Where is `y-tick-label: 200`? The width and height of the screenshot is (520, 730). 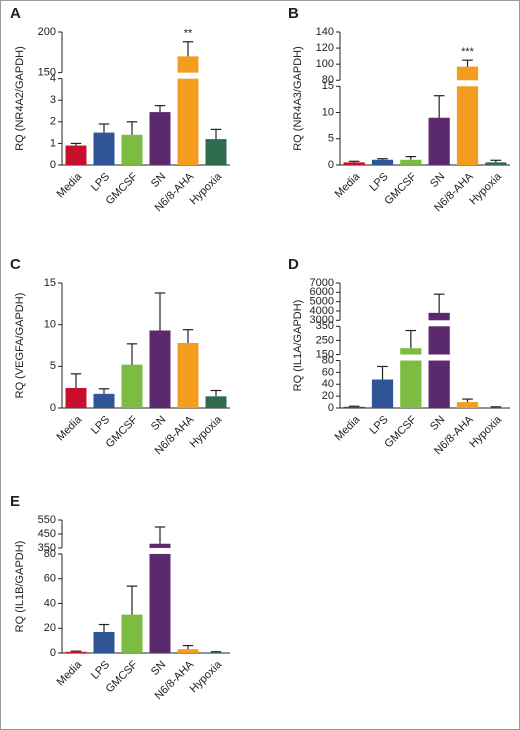 y-tick-label: 200 is located at coordinates (47, 32).